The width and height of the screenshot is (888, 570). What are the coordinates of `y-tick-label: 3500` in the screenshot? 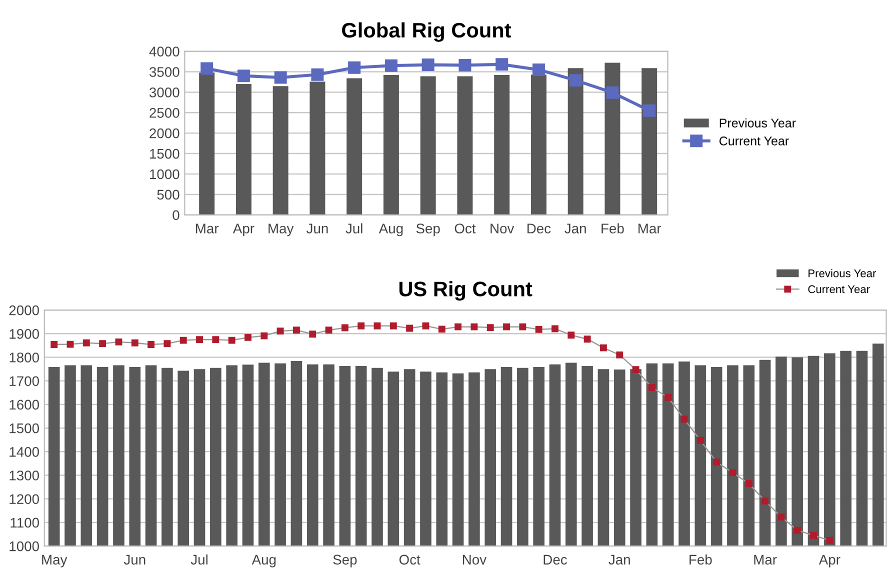 It's located at (164, 72).